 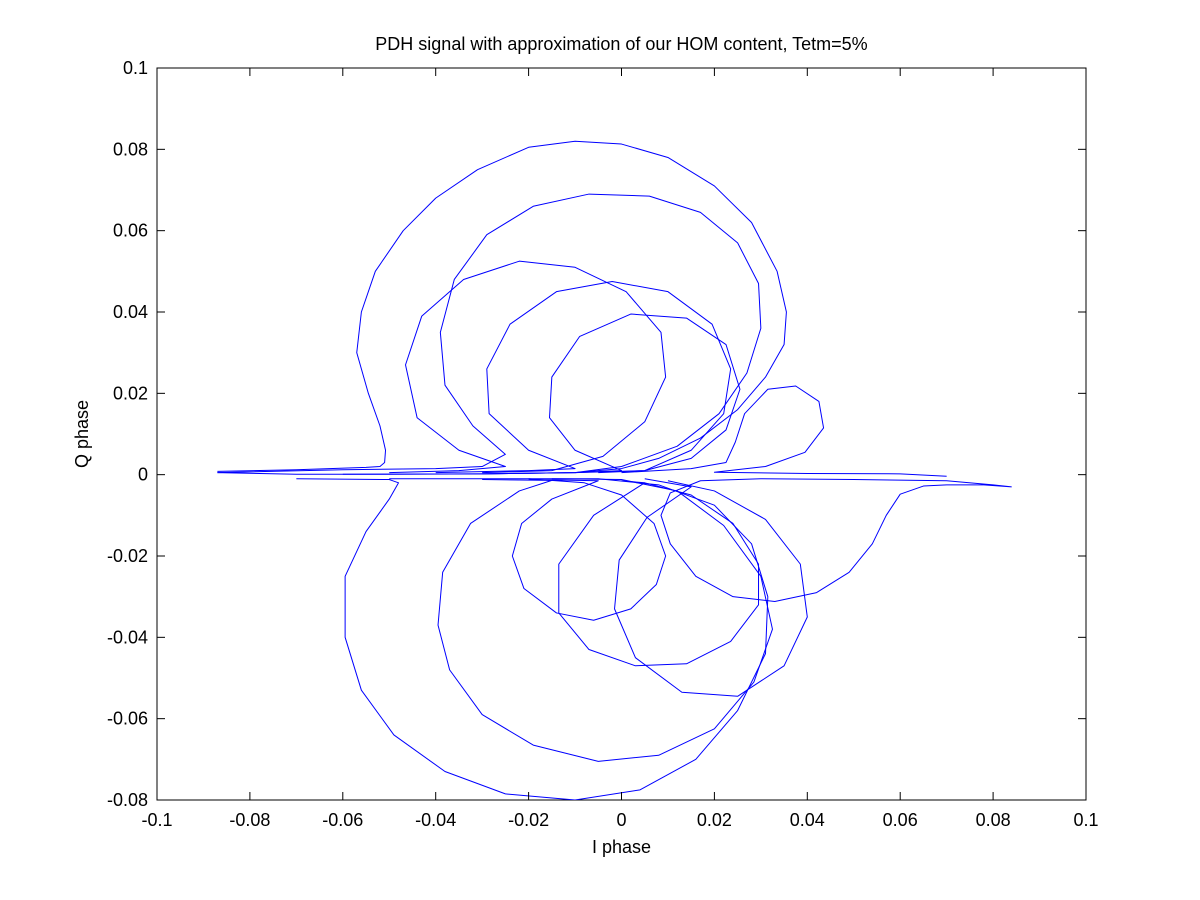 What do you see at coordinates (249, 820) in the screenshot?
I see `x-tick-label: -0.08` at bounding box center [249, 820].